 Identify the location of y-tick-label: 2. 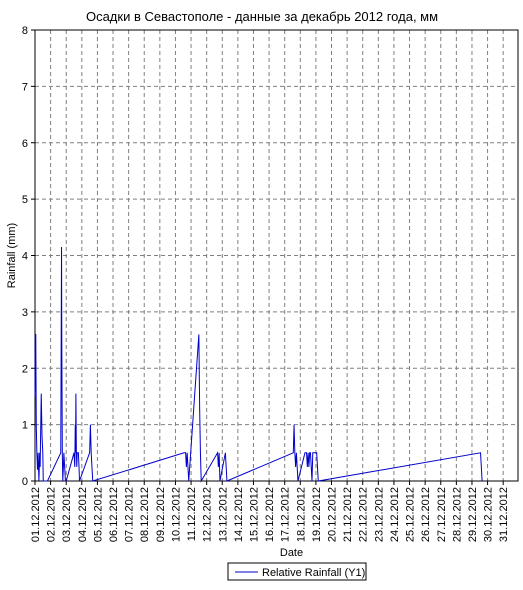
(25, 369).